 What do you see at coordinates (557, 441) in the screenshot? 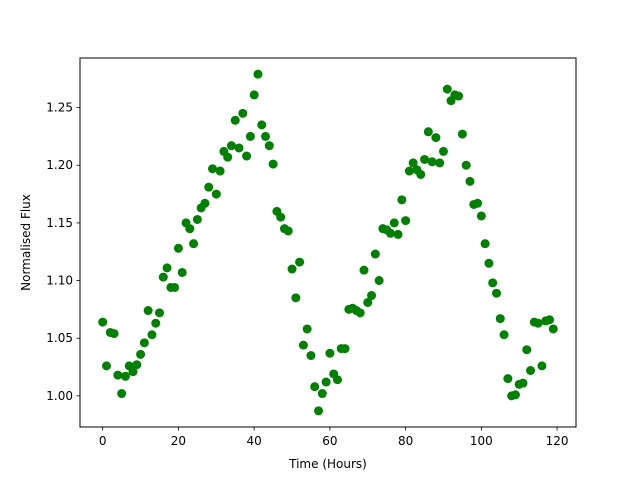
I see `x-tick-label: 120` at bounding box center [557, 441].